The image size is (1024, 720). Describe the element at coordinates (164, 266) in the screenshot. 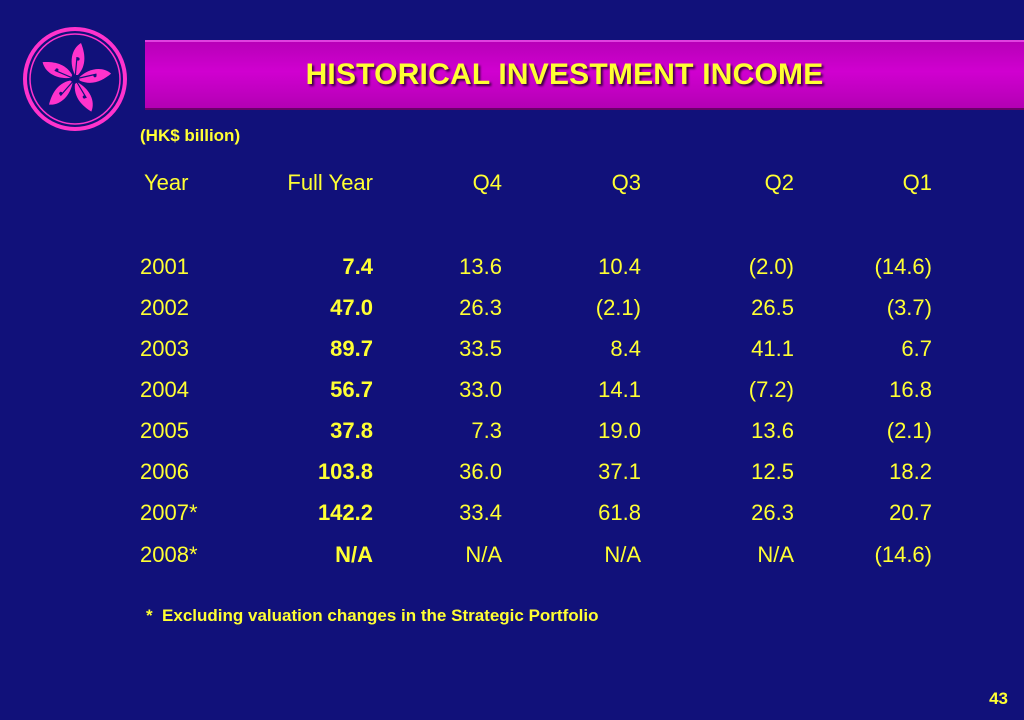

I see `cell-year: 2001` at that location.